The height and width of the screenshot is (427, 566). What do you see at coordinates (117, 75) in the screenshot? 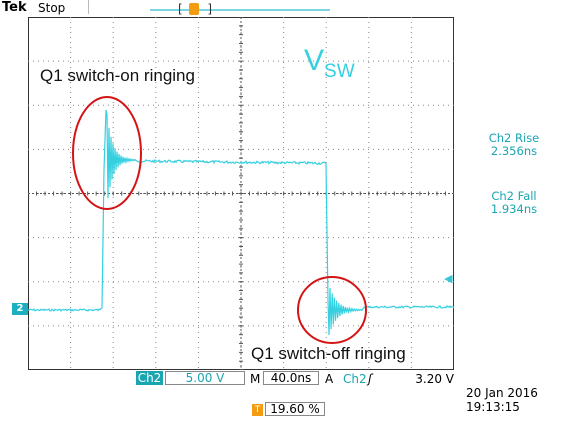
I see `switch-on-annotation: Q1 switch-on ringing` at bounding box center [117, 75].